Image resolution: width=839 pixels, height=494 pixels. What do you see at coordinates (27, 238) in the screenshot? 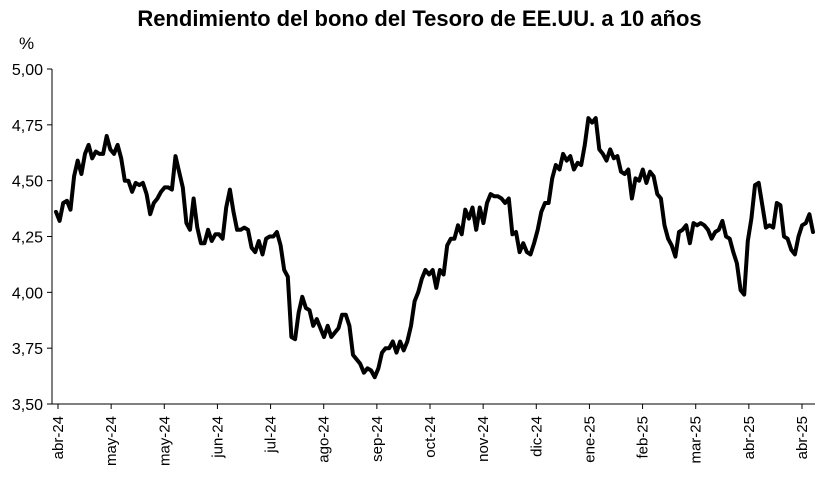
I see `y-tick-label: 4,25` at bounding box center [27, 238].